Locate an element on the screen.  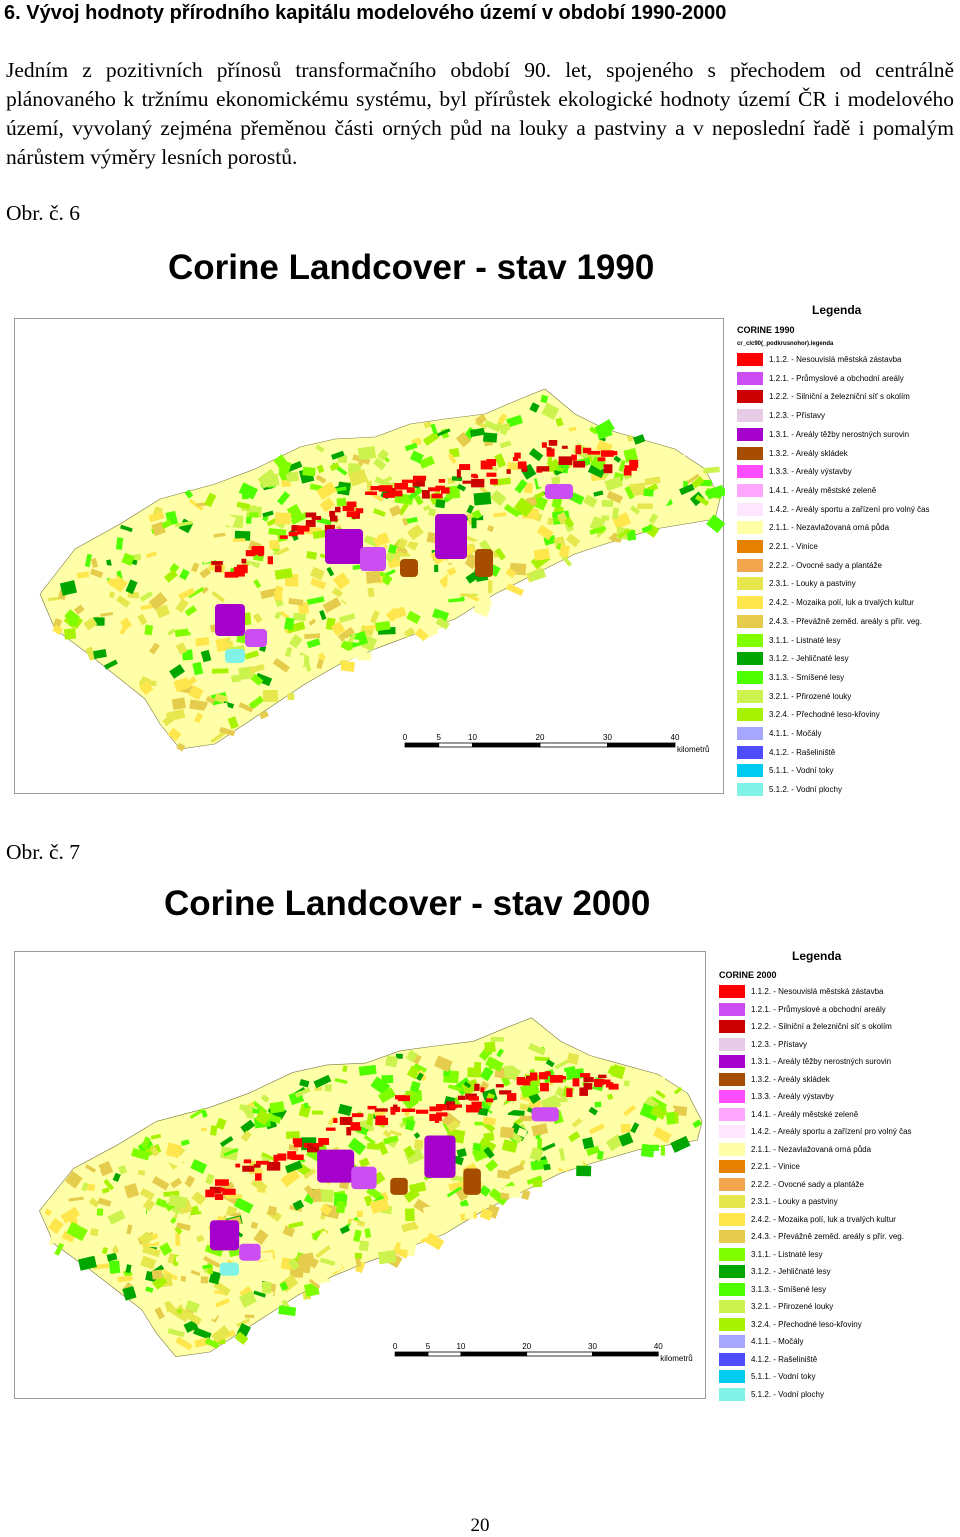
legend-subtitle: CORINE 1990 is located at coordinates (766, 330).